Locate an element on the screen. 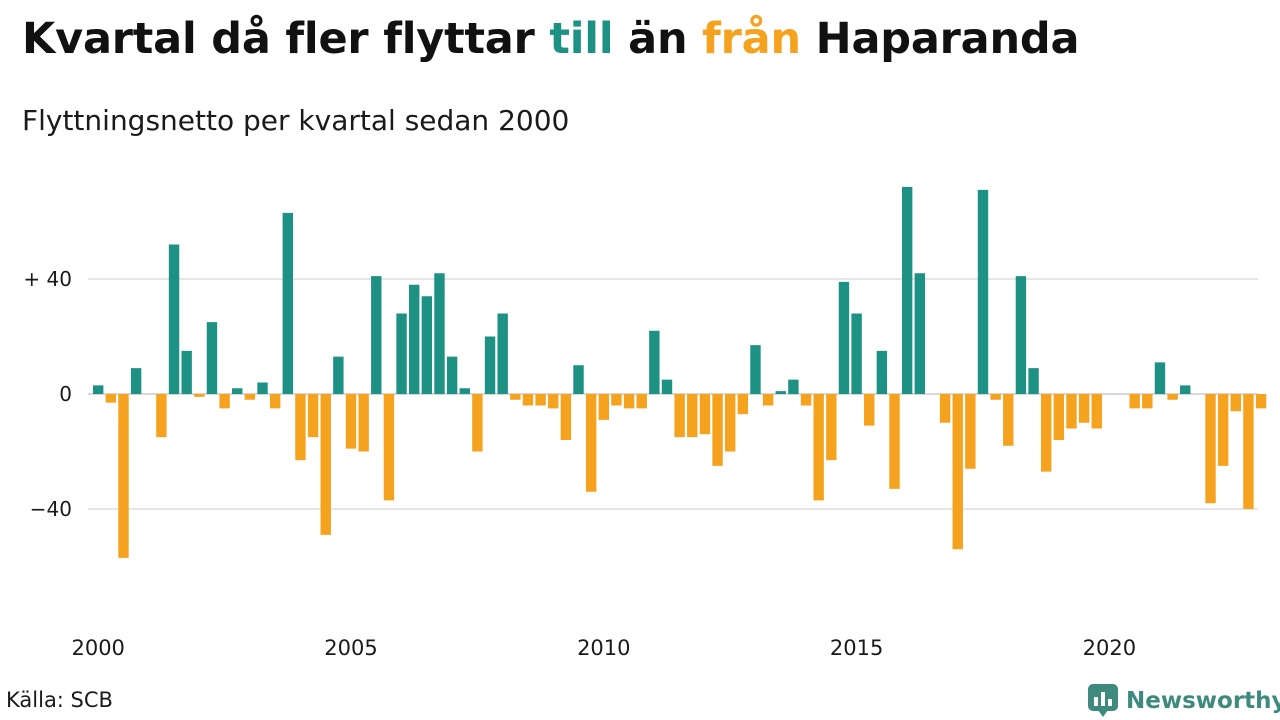 The width and height of the screenshot is (1280, 720). bar-2019-q1 is located at coordinates (1059, 417).